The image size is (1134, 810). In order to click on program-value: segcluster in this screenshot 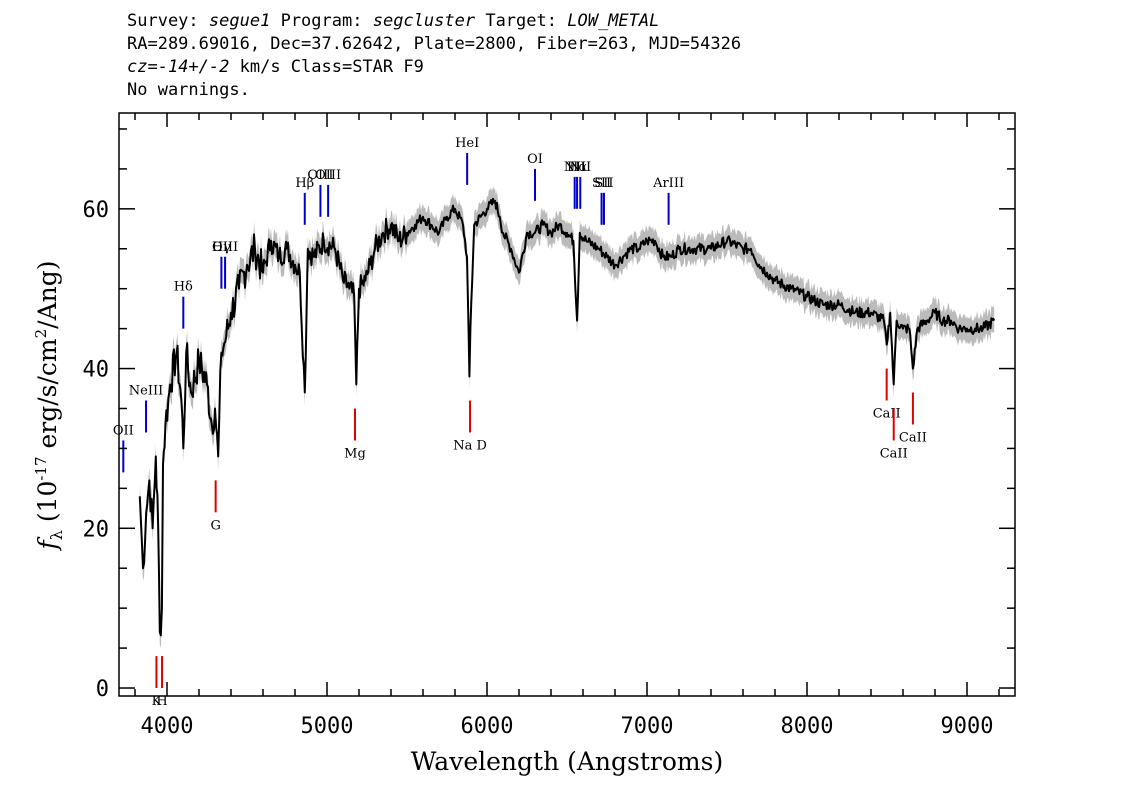, I will do `click(424, 21)`.